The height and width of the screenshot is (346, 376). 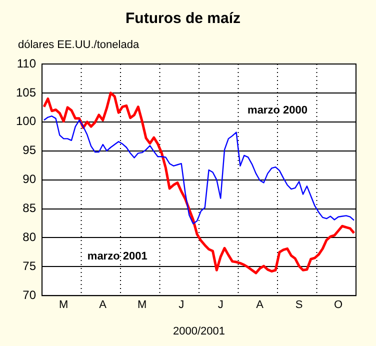 I want to click on x-tick-label: O, so click(x=339, y=305).